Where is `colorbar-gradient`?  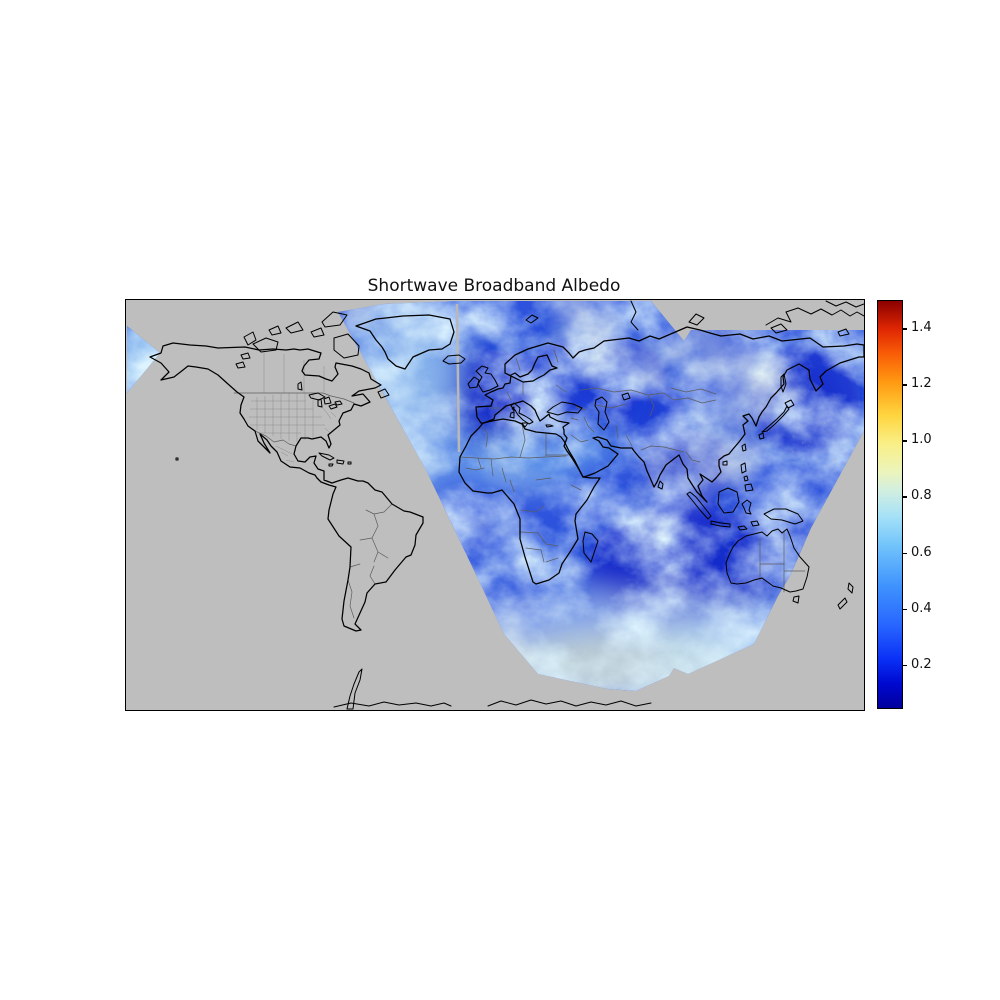
colorbar-gradient is located at coordinates (890, 504).